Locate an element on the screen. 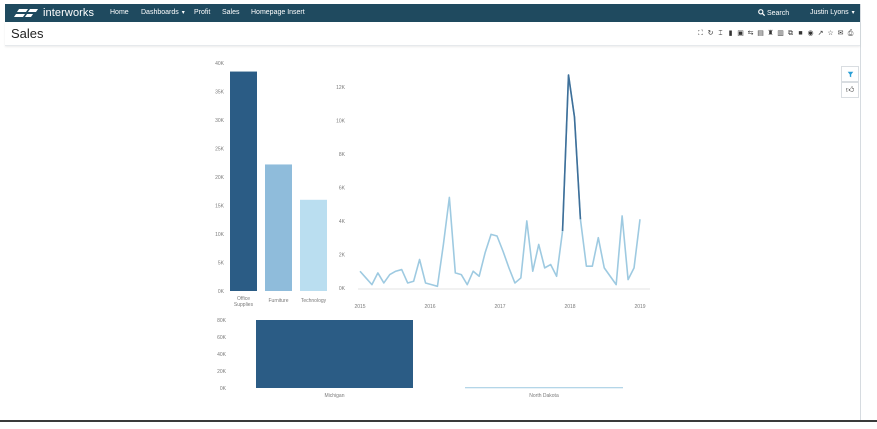  y-tick-label: 5K is located at coordinates (221, 264).